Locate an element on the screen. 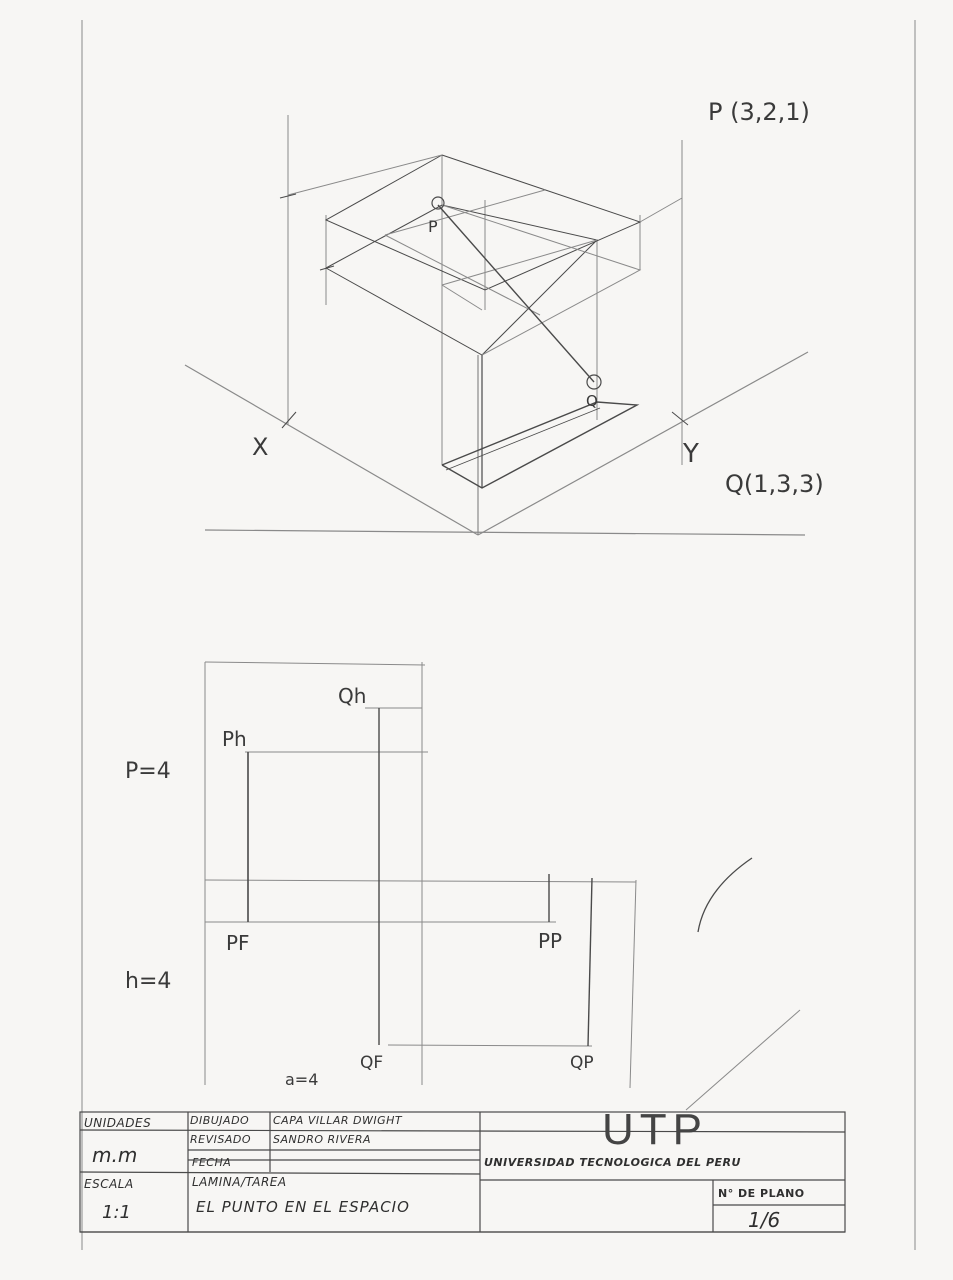  label-qf: QF is located at coordinates (371, 1063).